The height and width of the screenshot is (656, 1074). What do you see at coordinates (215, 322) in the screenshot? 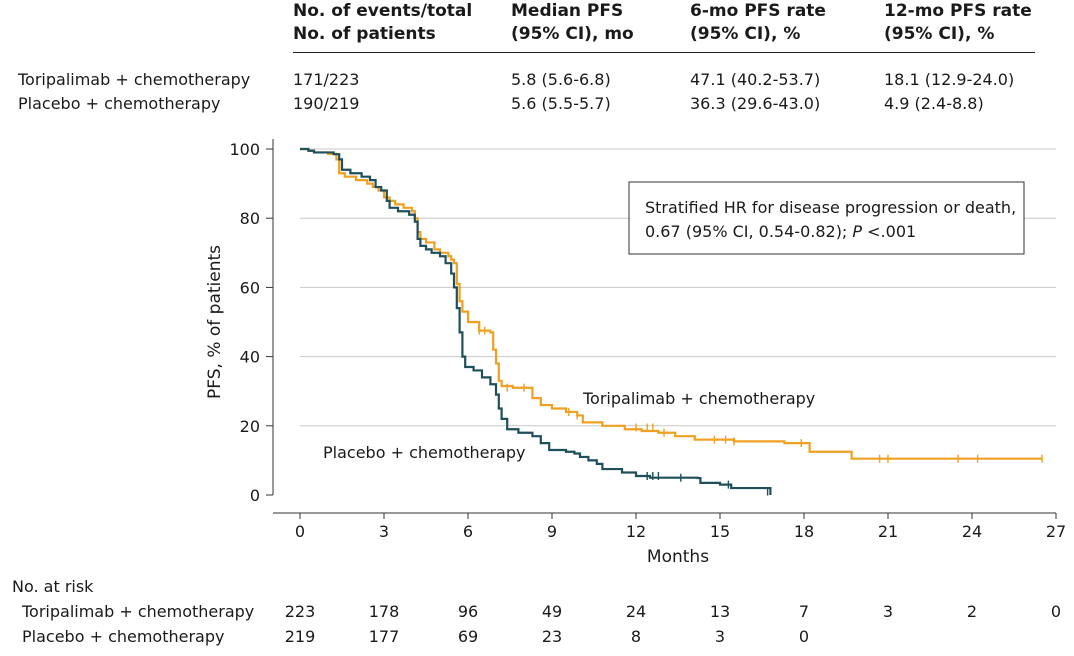
I see `y-axis-label: PFS, % of patients` at bounding box center [215, 322].